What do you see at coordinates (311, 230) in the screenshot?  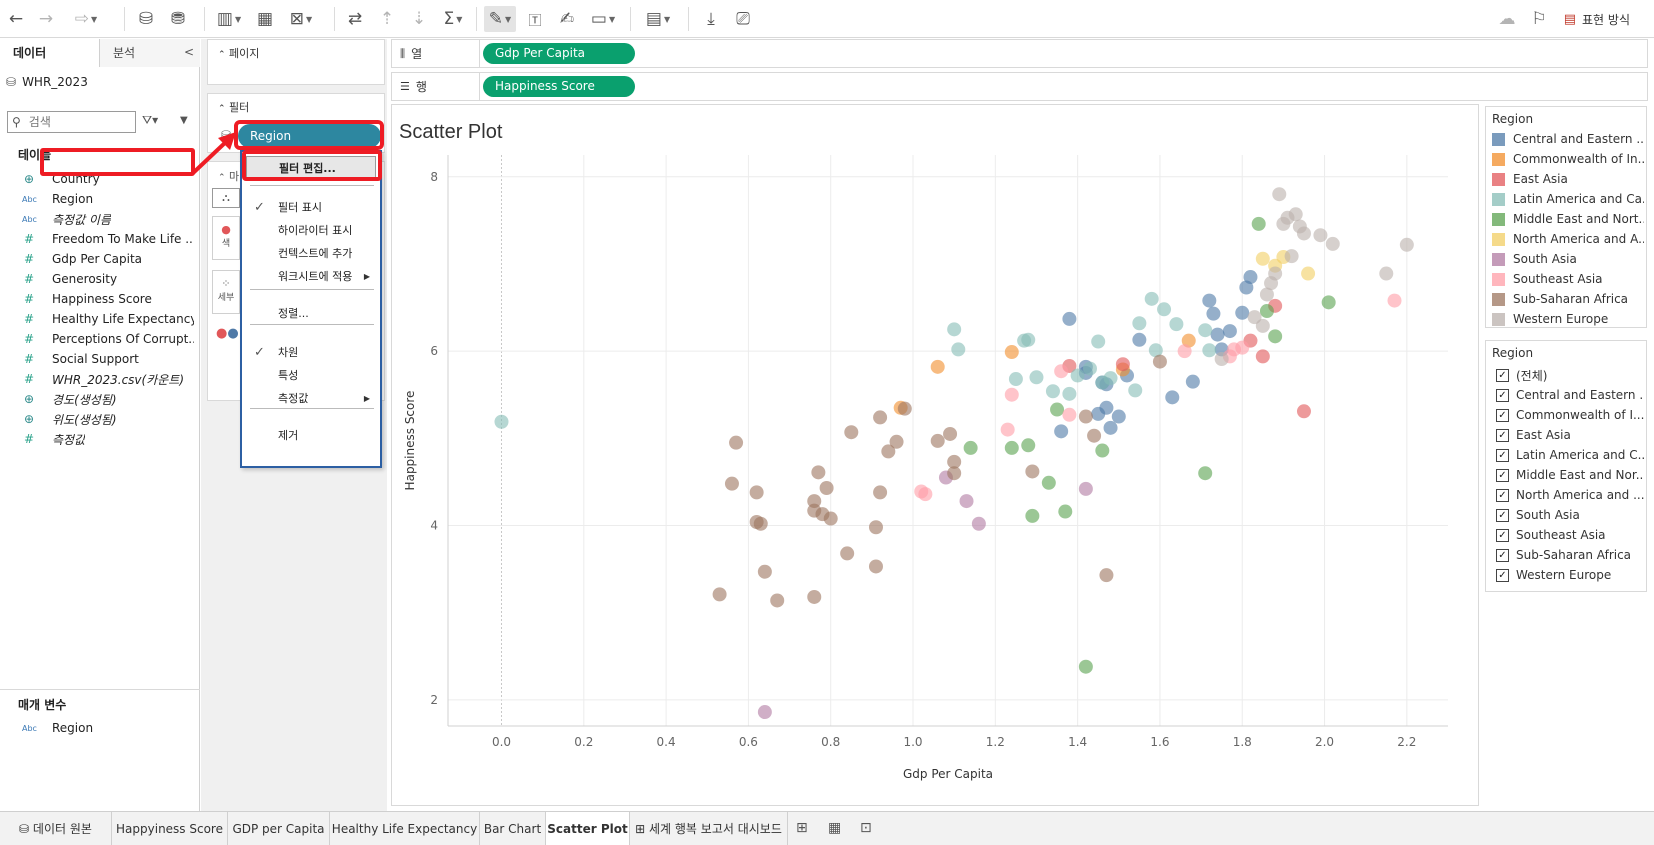 I see `menu-item: 하이라이터 표시` at bounding box center [311, 230].